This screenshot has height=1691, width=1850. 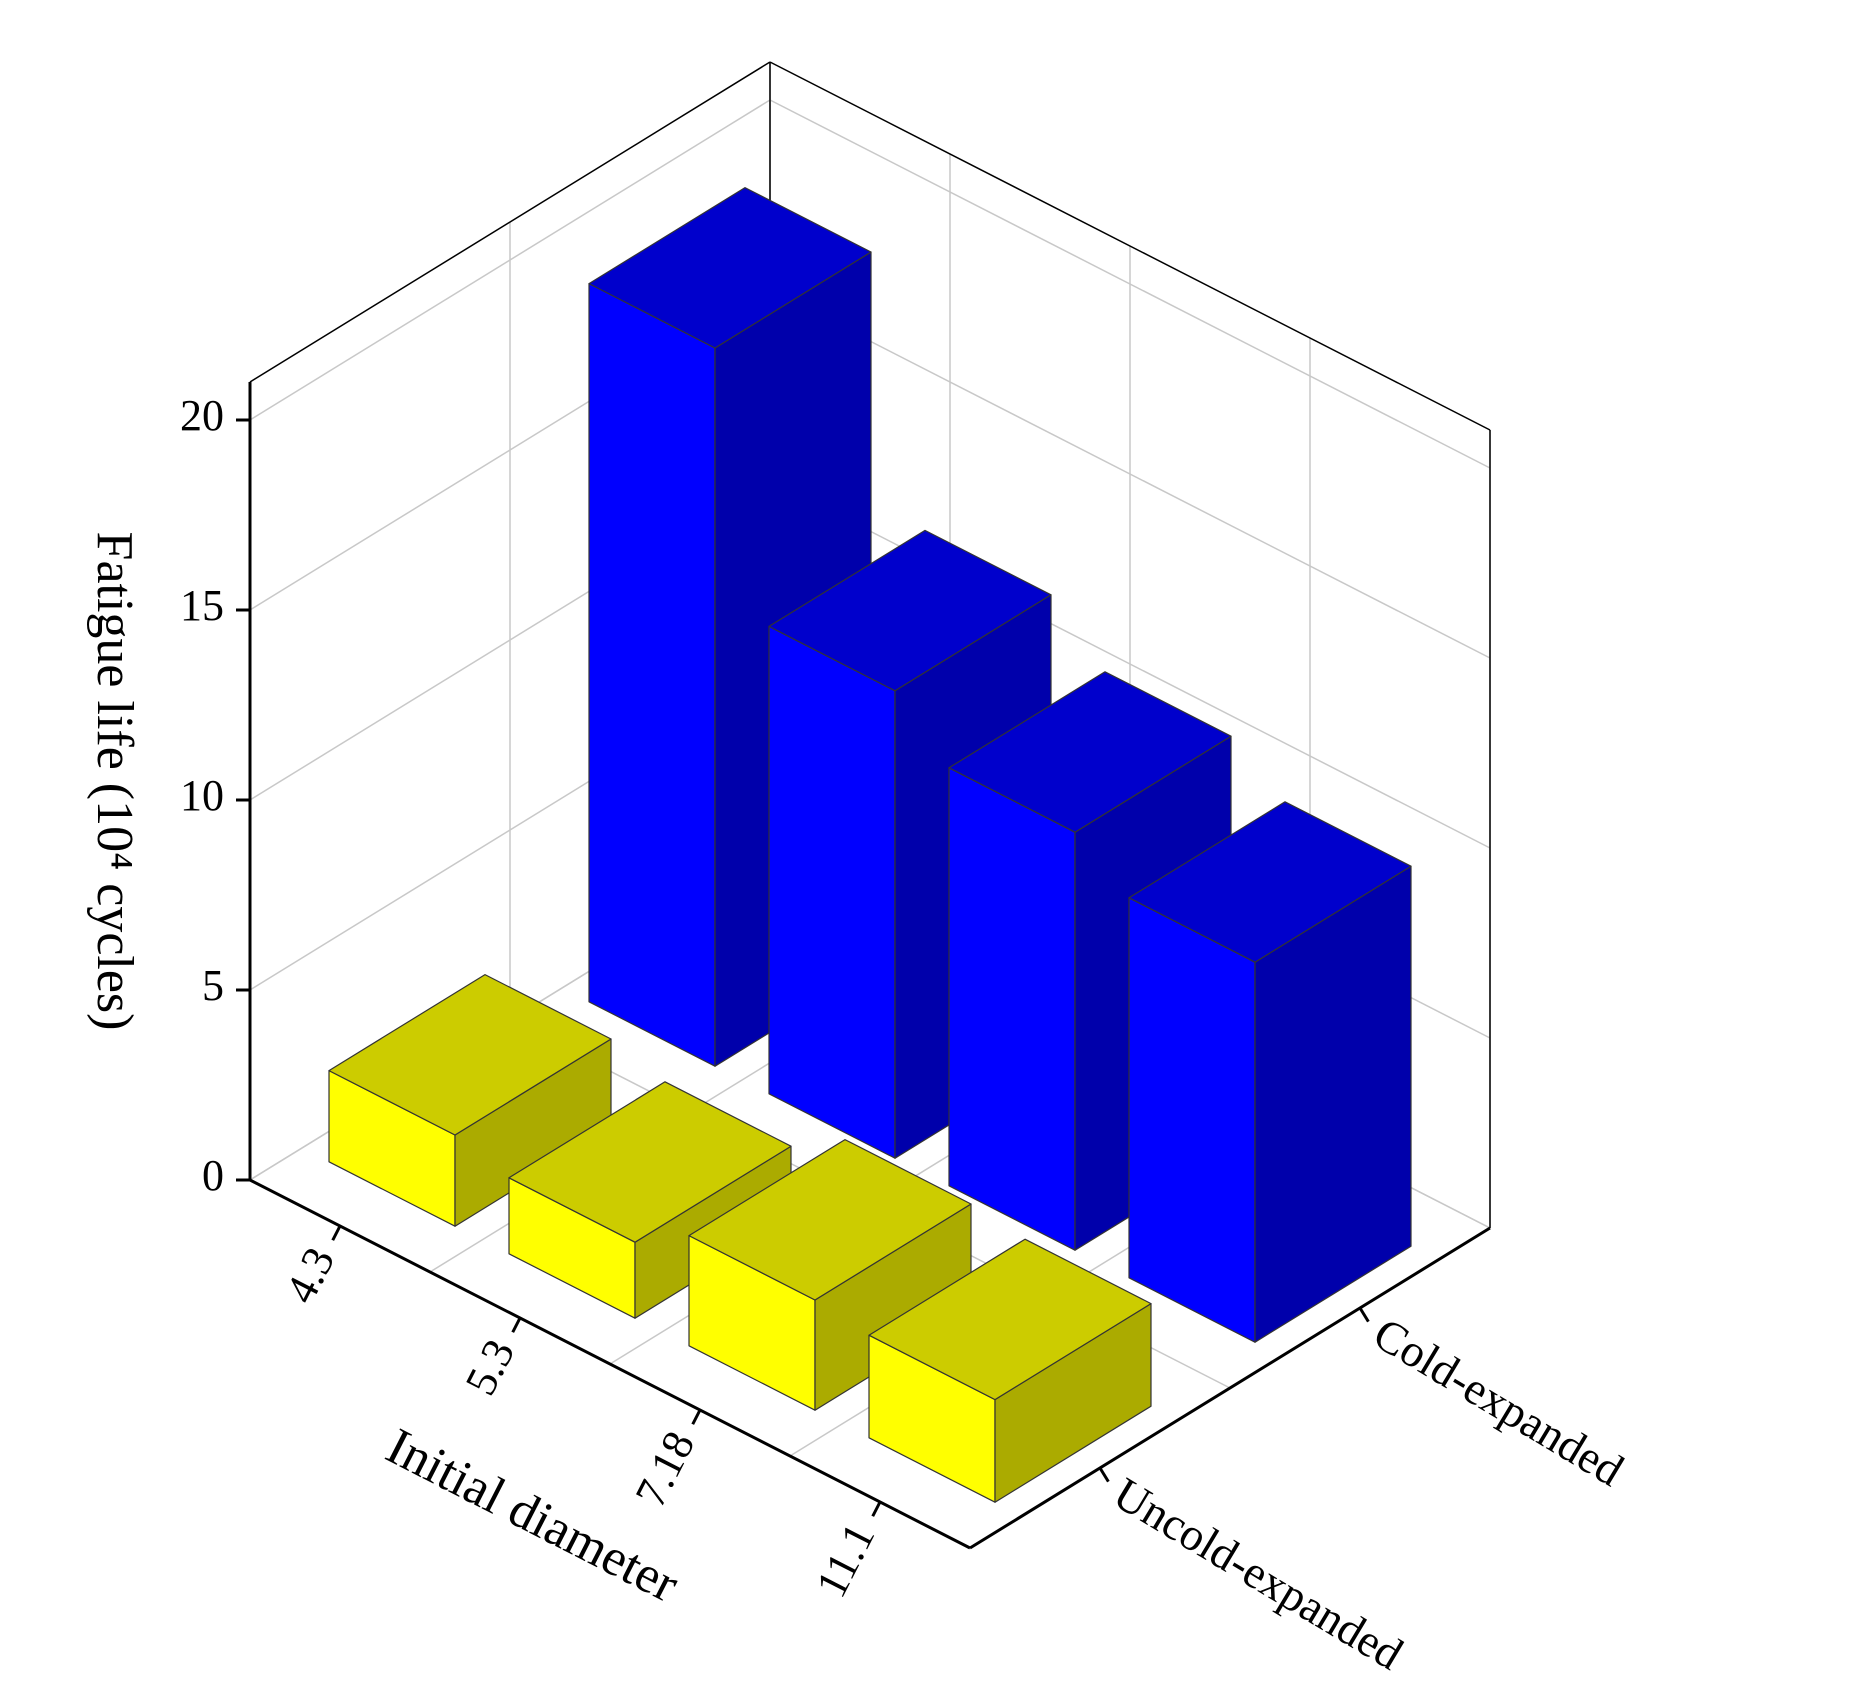 What do you see at coordinates (202, 795) in the screenshot?
I see `y-tick-label: 10` at bounding box center [202, 795].